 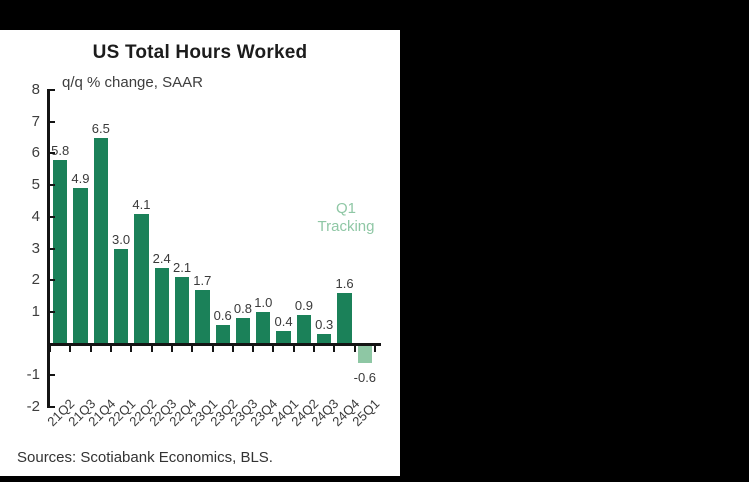 What do you see at coordinates (60, 150) in the screenshot?
I see `bar-value-label: 5.8` at bounding box center [60, 150].